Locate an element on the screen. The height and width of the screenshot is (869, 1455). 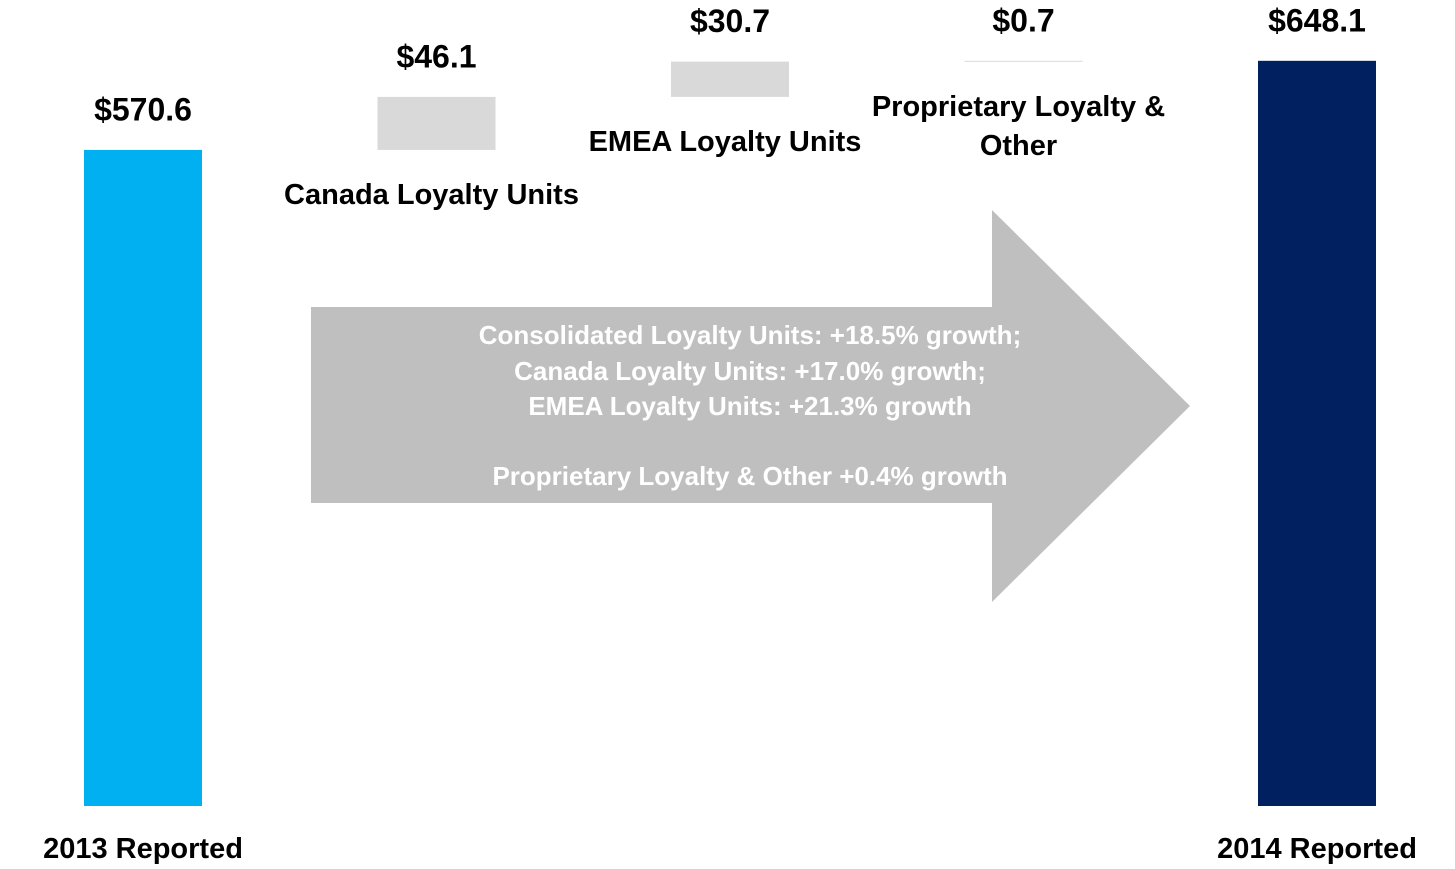
value-label: $46.1 is located at coordinates (436, 56).